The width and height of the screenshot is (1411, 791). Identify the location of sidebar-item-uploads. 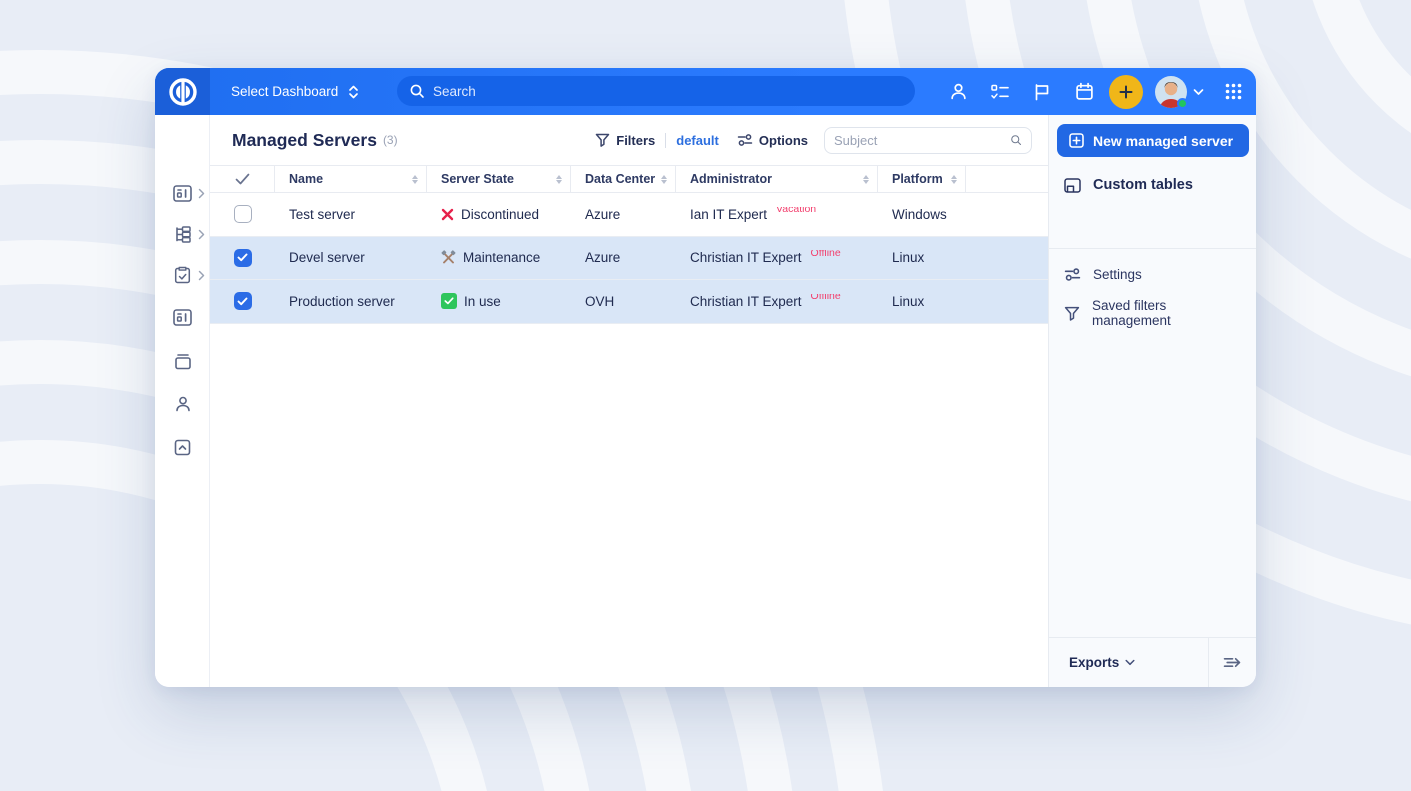
(182, 447).